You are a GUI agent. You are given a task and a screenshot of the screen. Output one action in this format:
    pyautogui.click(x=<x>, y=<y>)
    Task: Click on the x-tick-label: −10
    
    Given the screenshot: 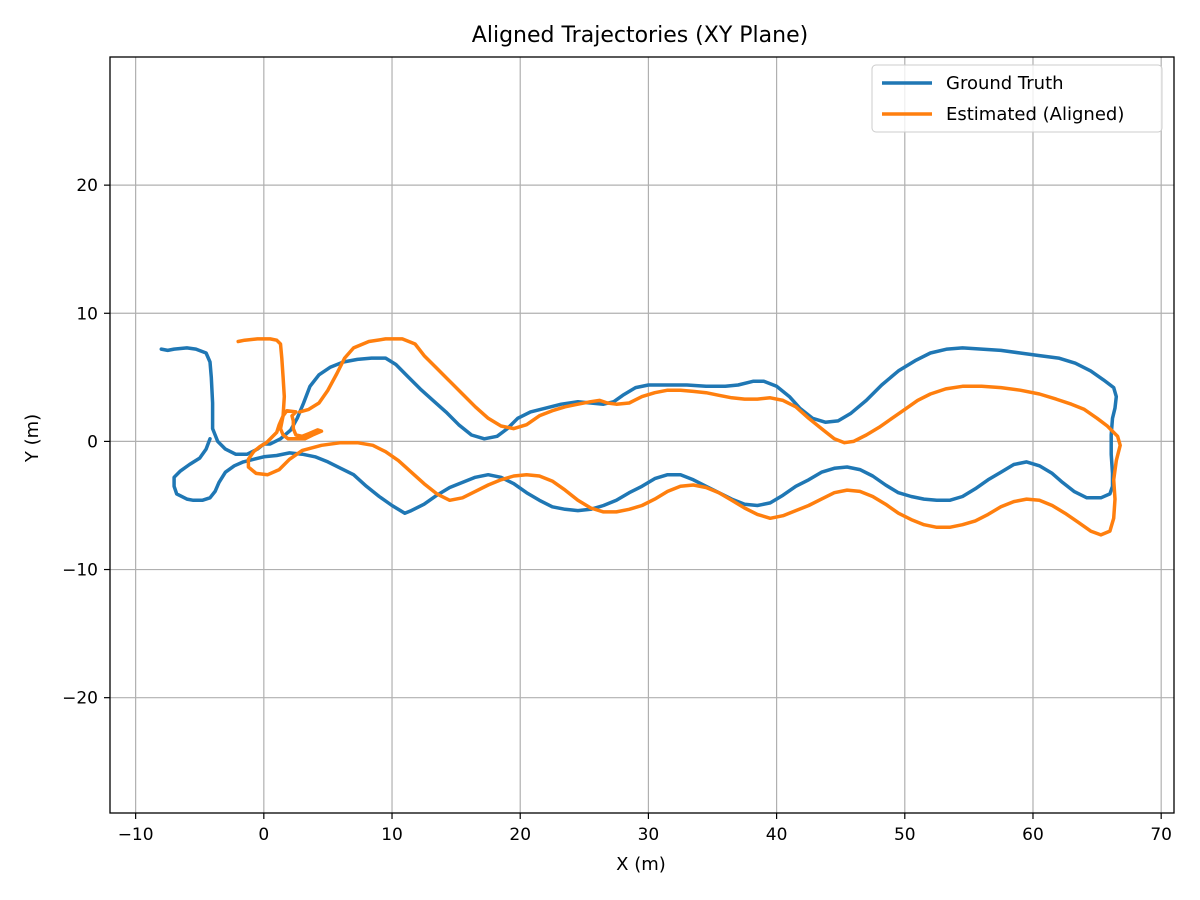 What is the action you would take?
    pyautogui.click(x=136, y=835)
    